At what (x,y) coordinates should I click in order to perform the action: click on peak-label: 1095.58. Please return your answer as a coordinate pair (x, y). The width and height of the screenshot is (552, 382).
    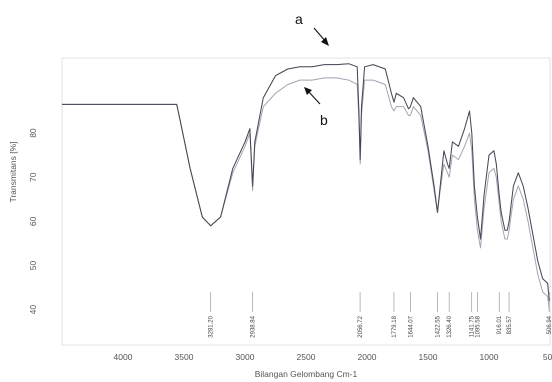
    Looking at the image, I should click on (478, 326).